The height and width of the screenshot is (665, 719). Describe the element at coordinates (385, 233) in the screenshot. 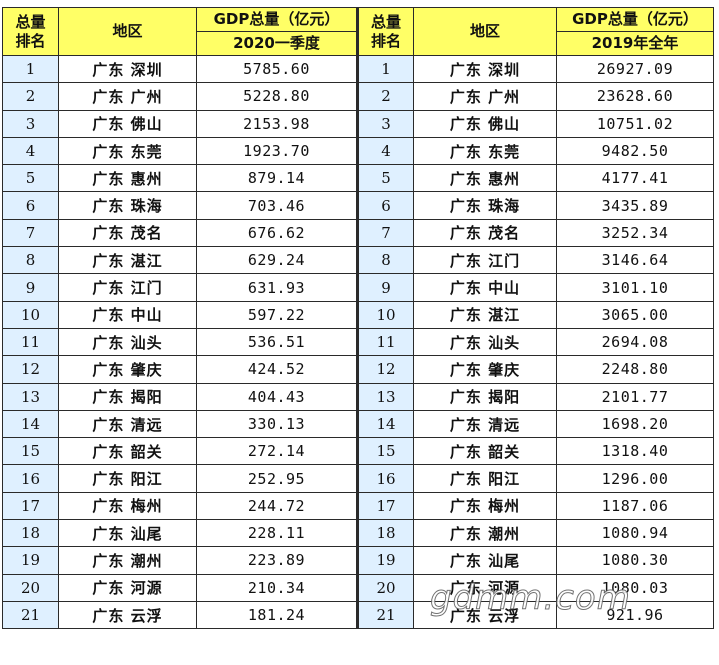

I see `rank-cell-right: 7` at that location.